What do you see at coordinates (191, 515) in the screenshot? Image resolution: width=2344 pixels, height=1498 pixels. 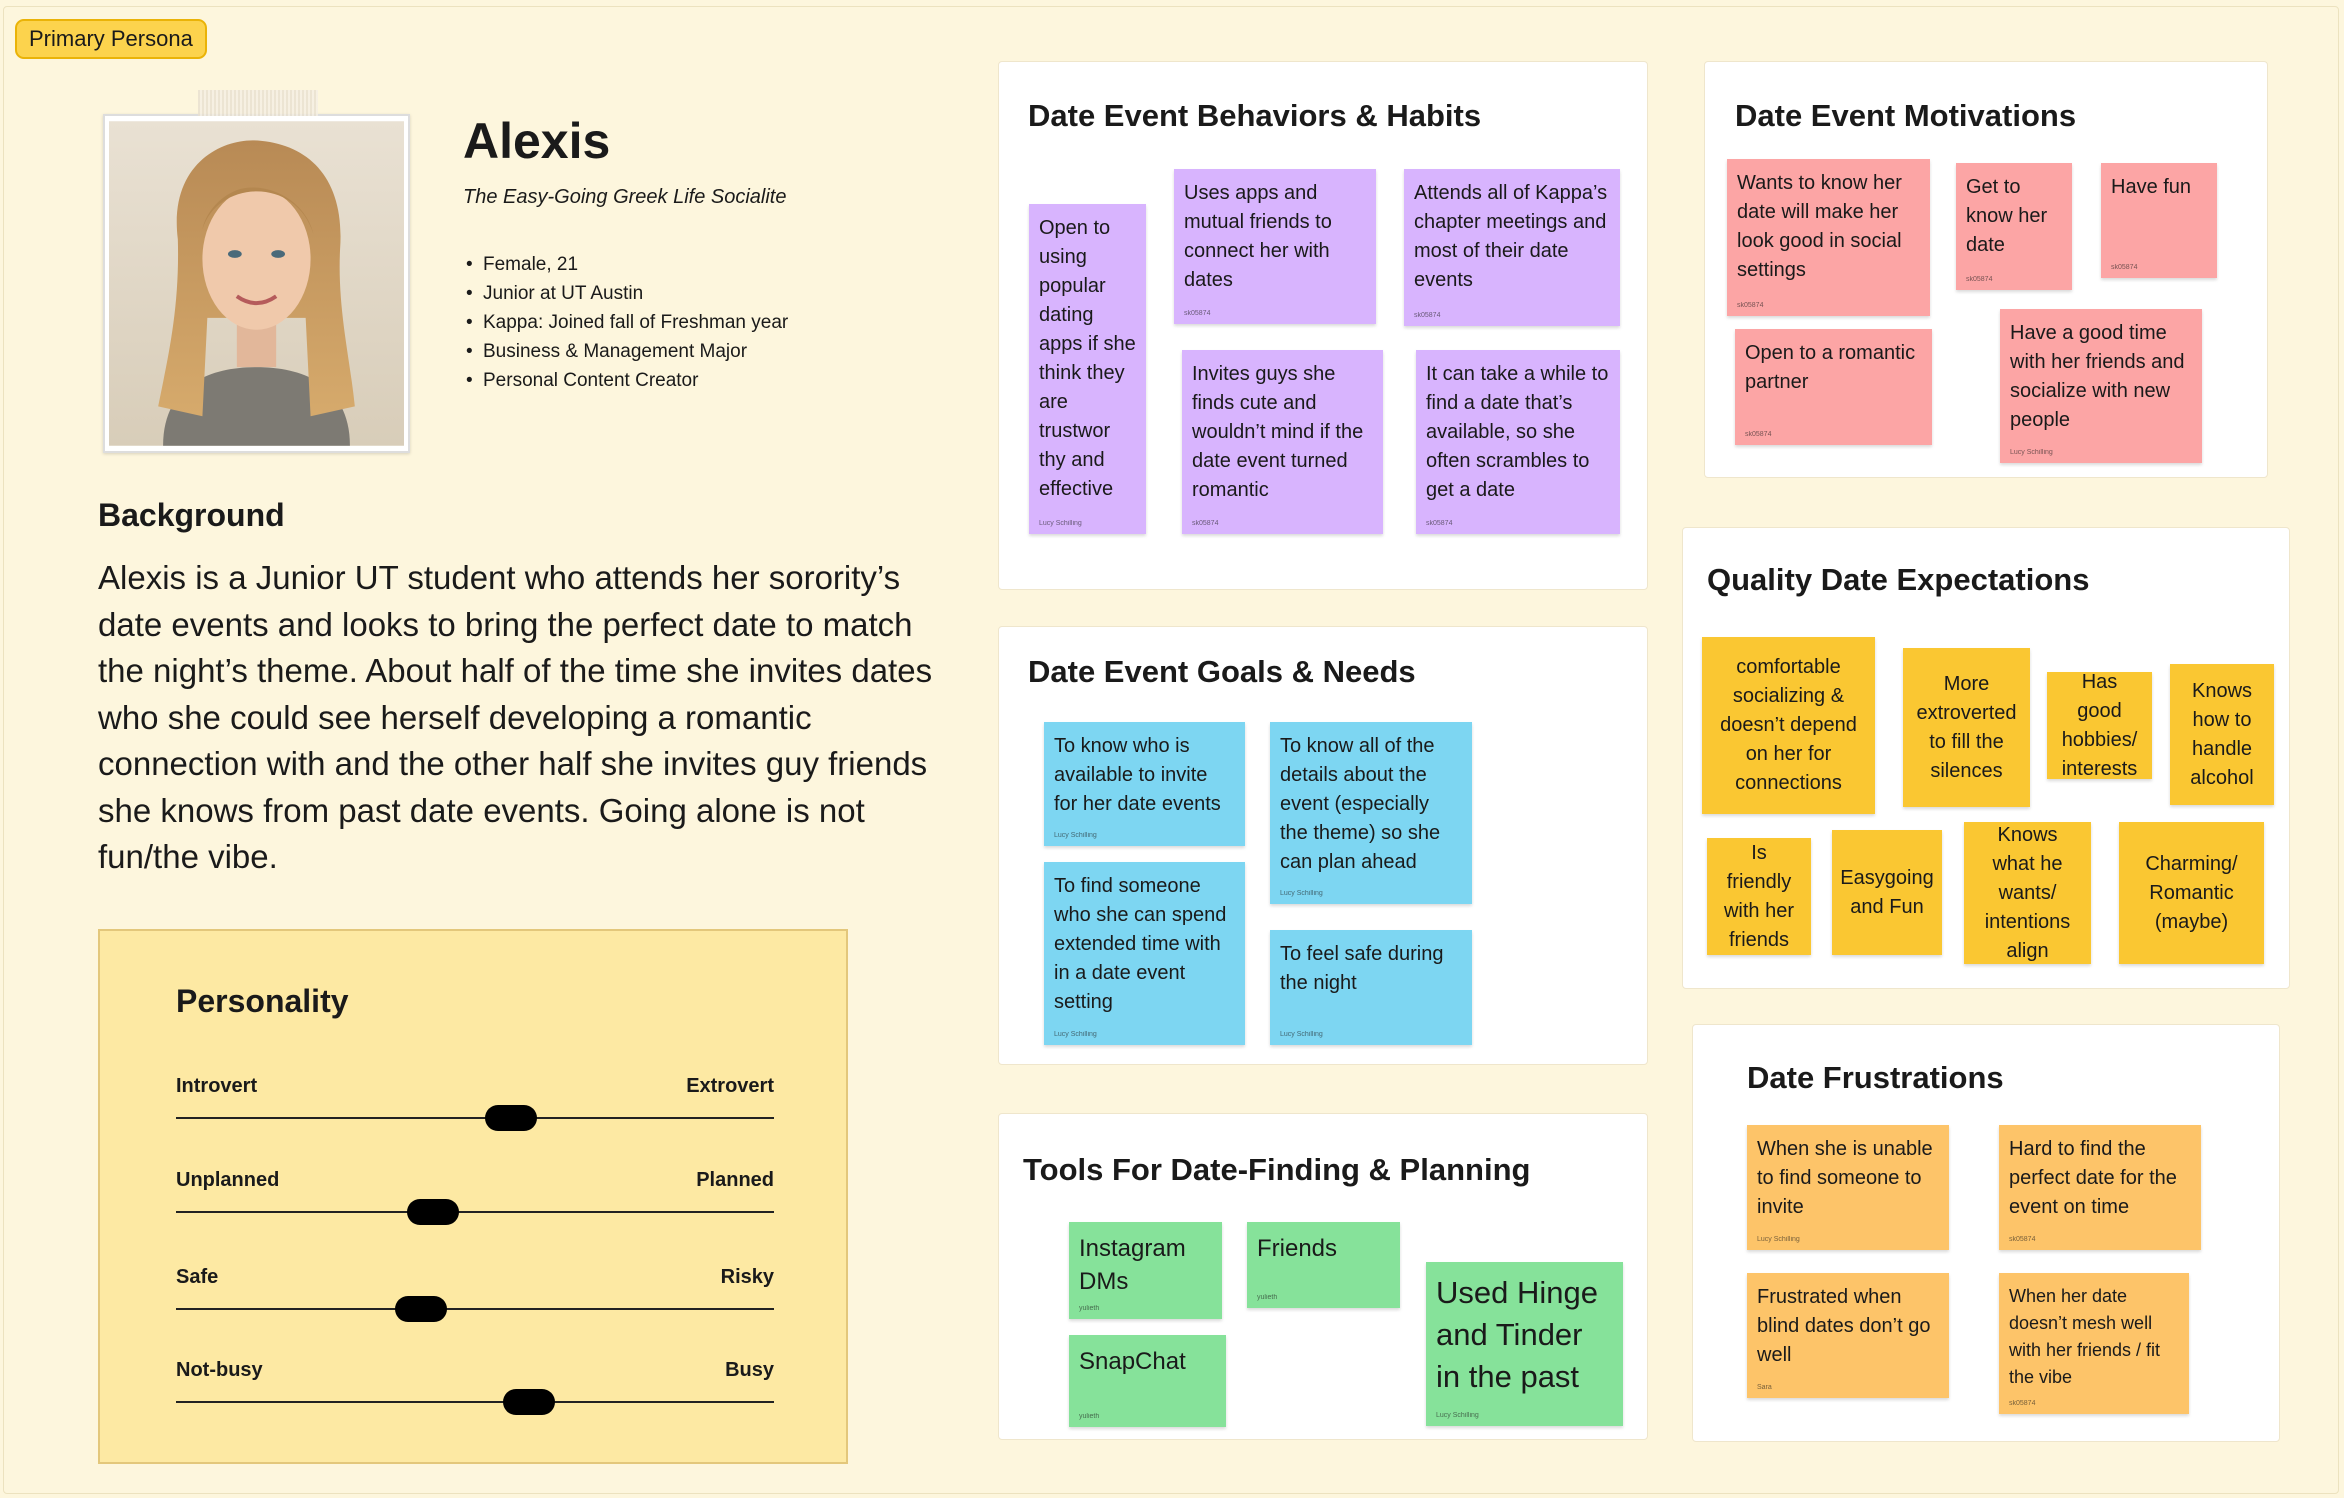 I see `background-title: Background` at bounding box center [191, 515].